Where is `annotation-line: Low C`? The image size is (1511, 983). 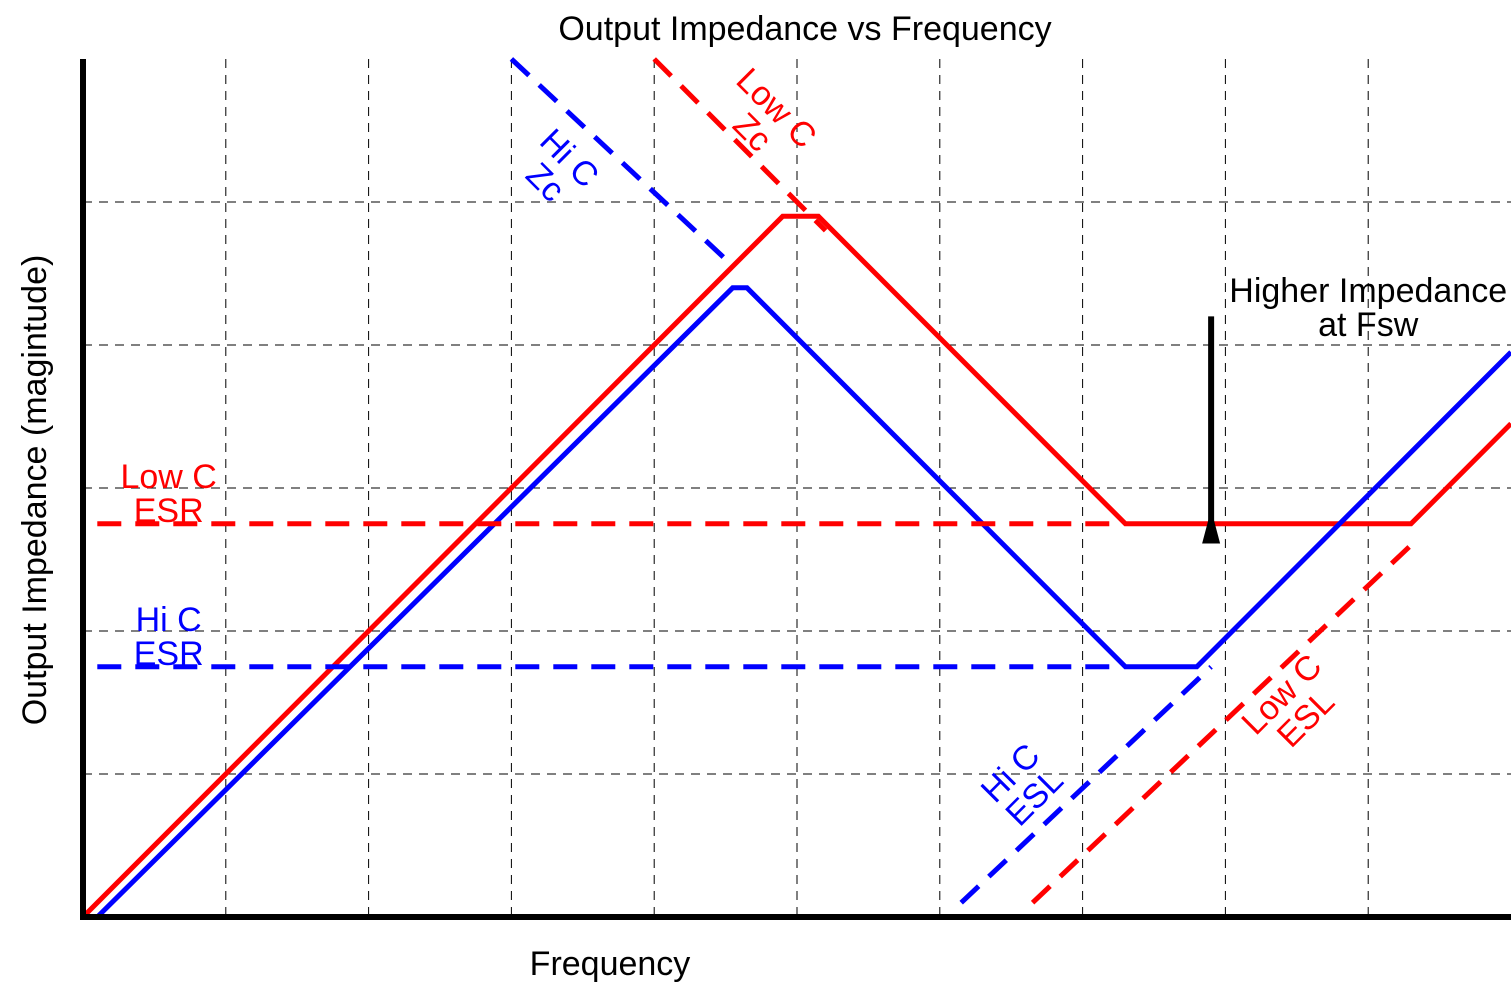
annotation-line: Low C is located at coordinates (168, 477).